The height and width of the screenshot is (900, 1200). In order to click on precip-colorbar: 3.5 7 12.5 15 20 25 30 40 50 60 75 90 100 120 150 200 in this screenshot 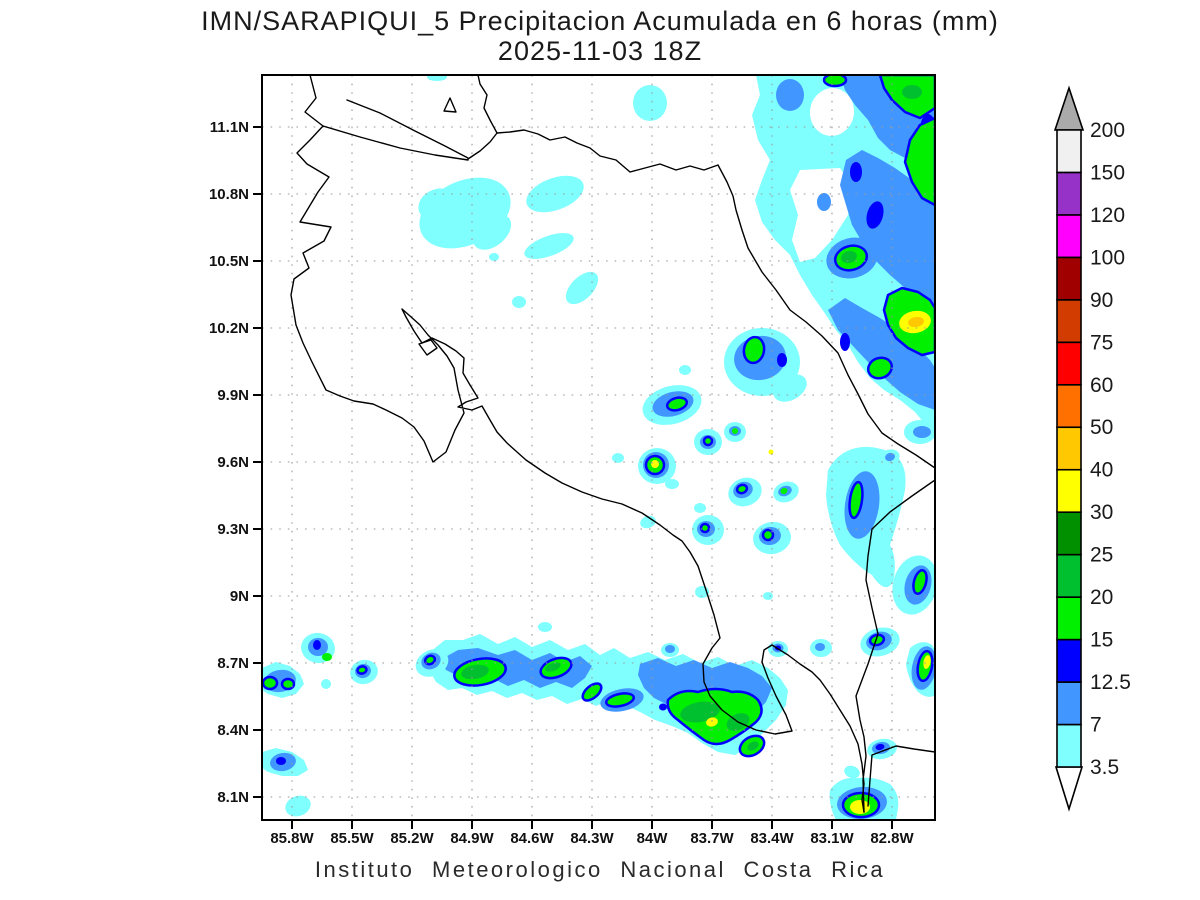, I will do `click(1092, 448)`.